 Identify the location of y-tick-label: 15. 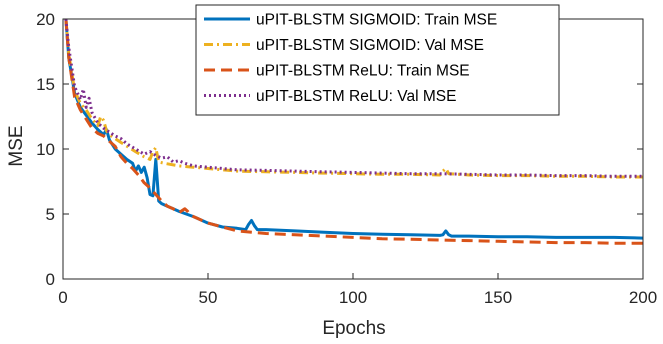
(45, 84).